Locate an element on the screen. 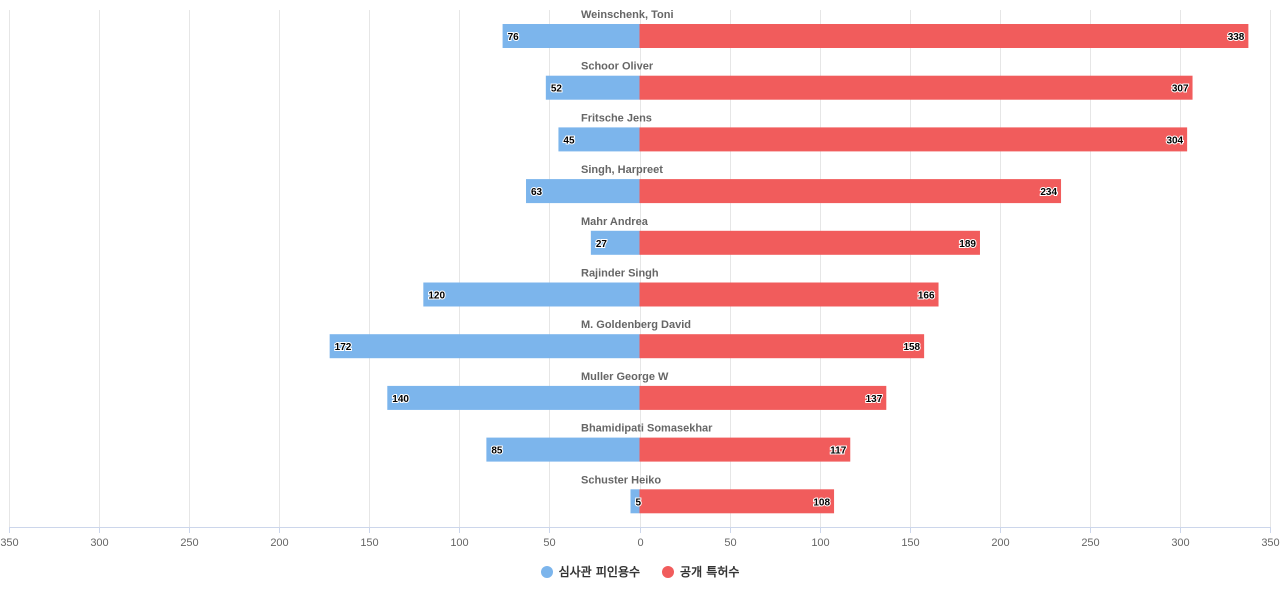  category-label: Mahr Andrea is located at coordinates (615, 222).